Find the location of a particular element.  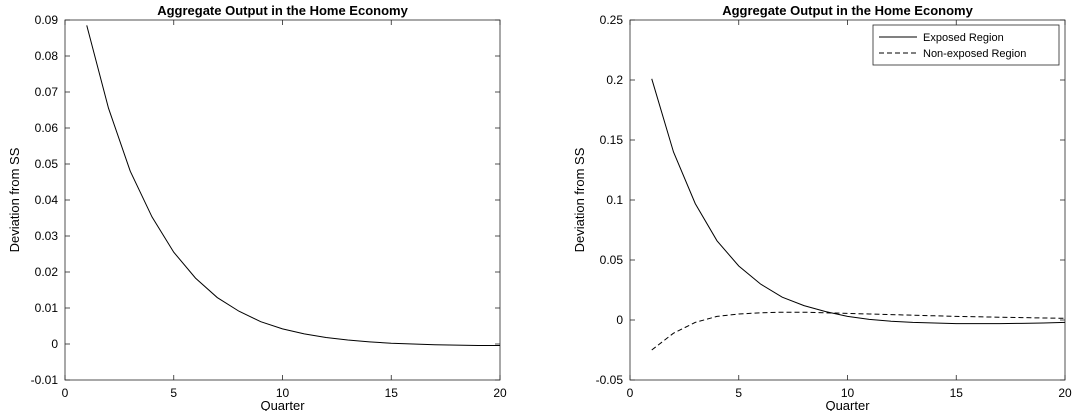

y-tick-label: -0.01 is located at coordinates (45, 380).